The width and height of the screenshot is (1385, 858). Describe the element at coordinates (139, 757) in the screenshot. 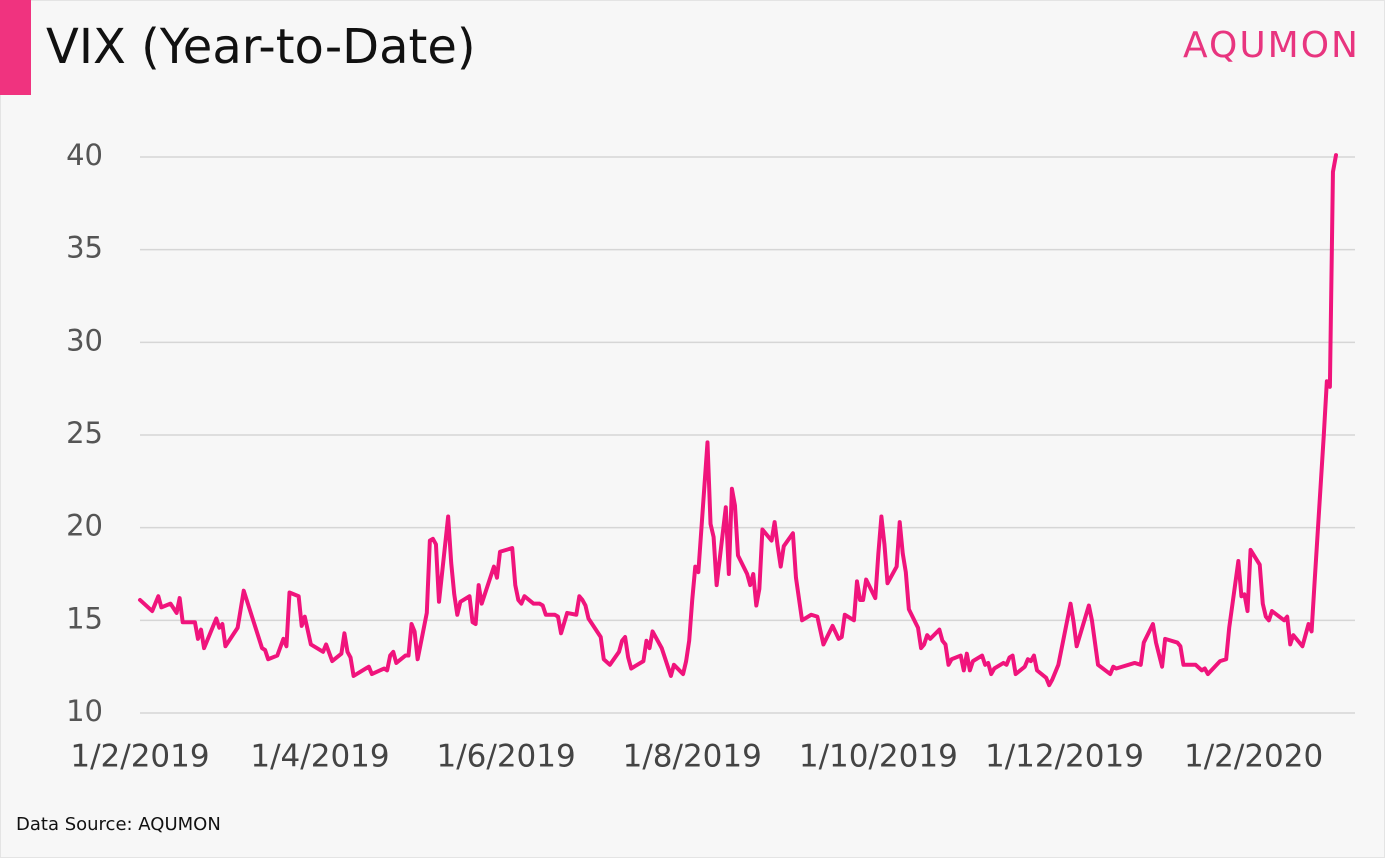

I see `x-tick-label: 1/2/2019` at that location.